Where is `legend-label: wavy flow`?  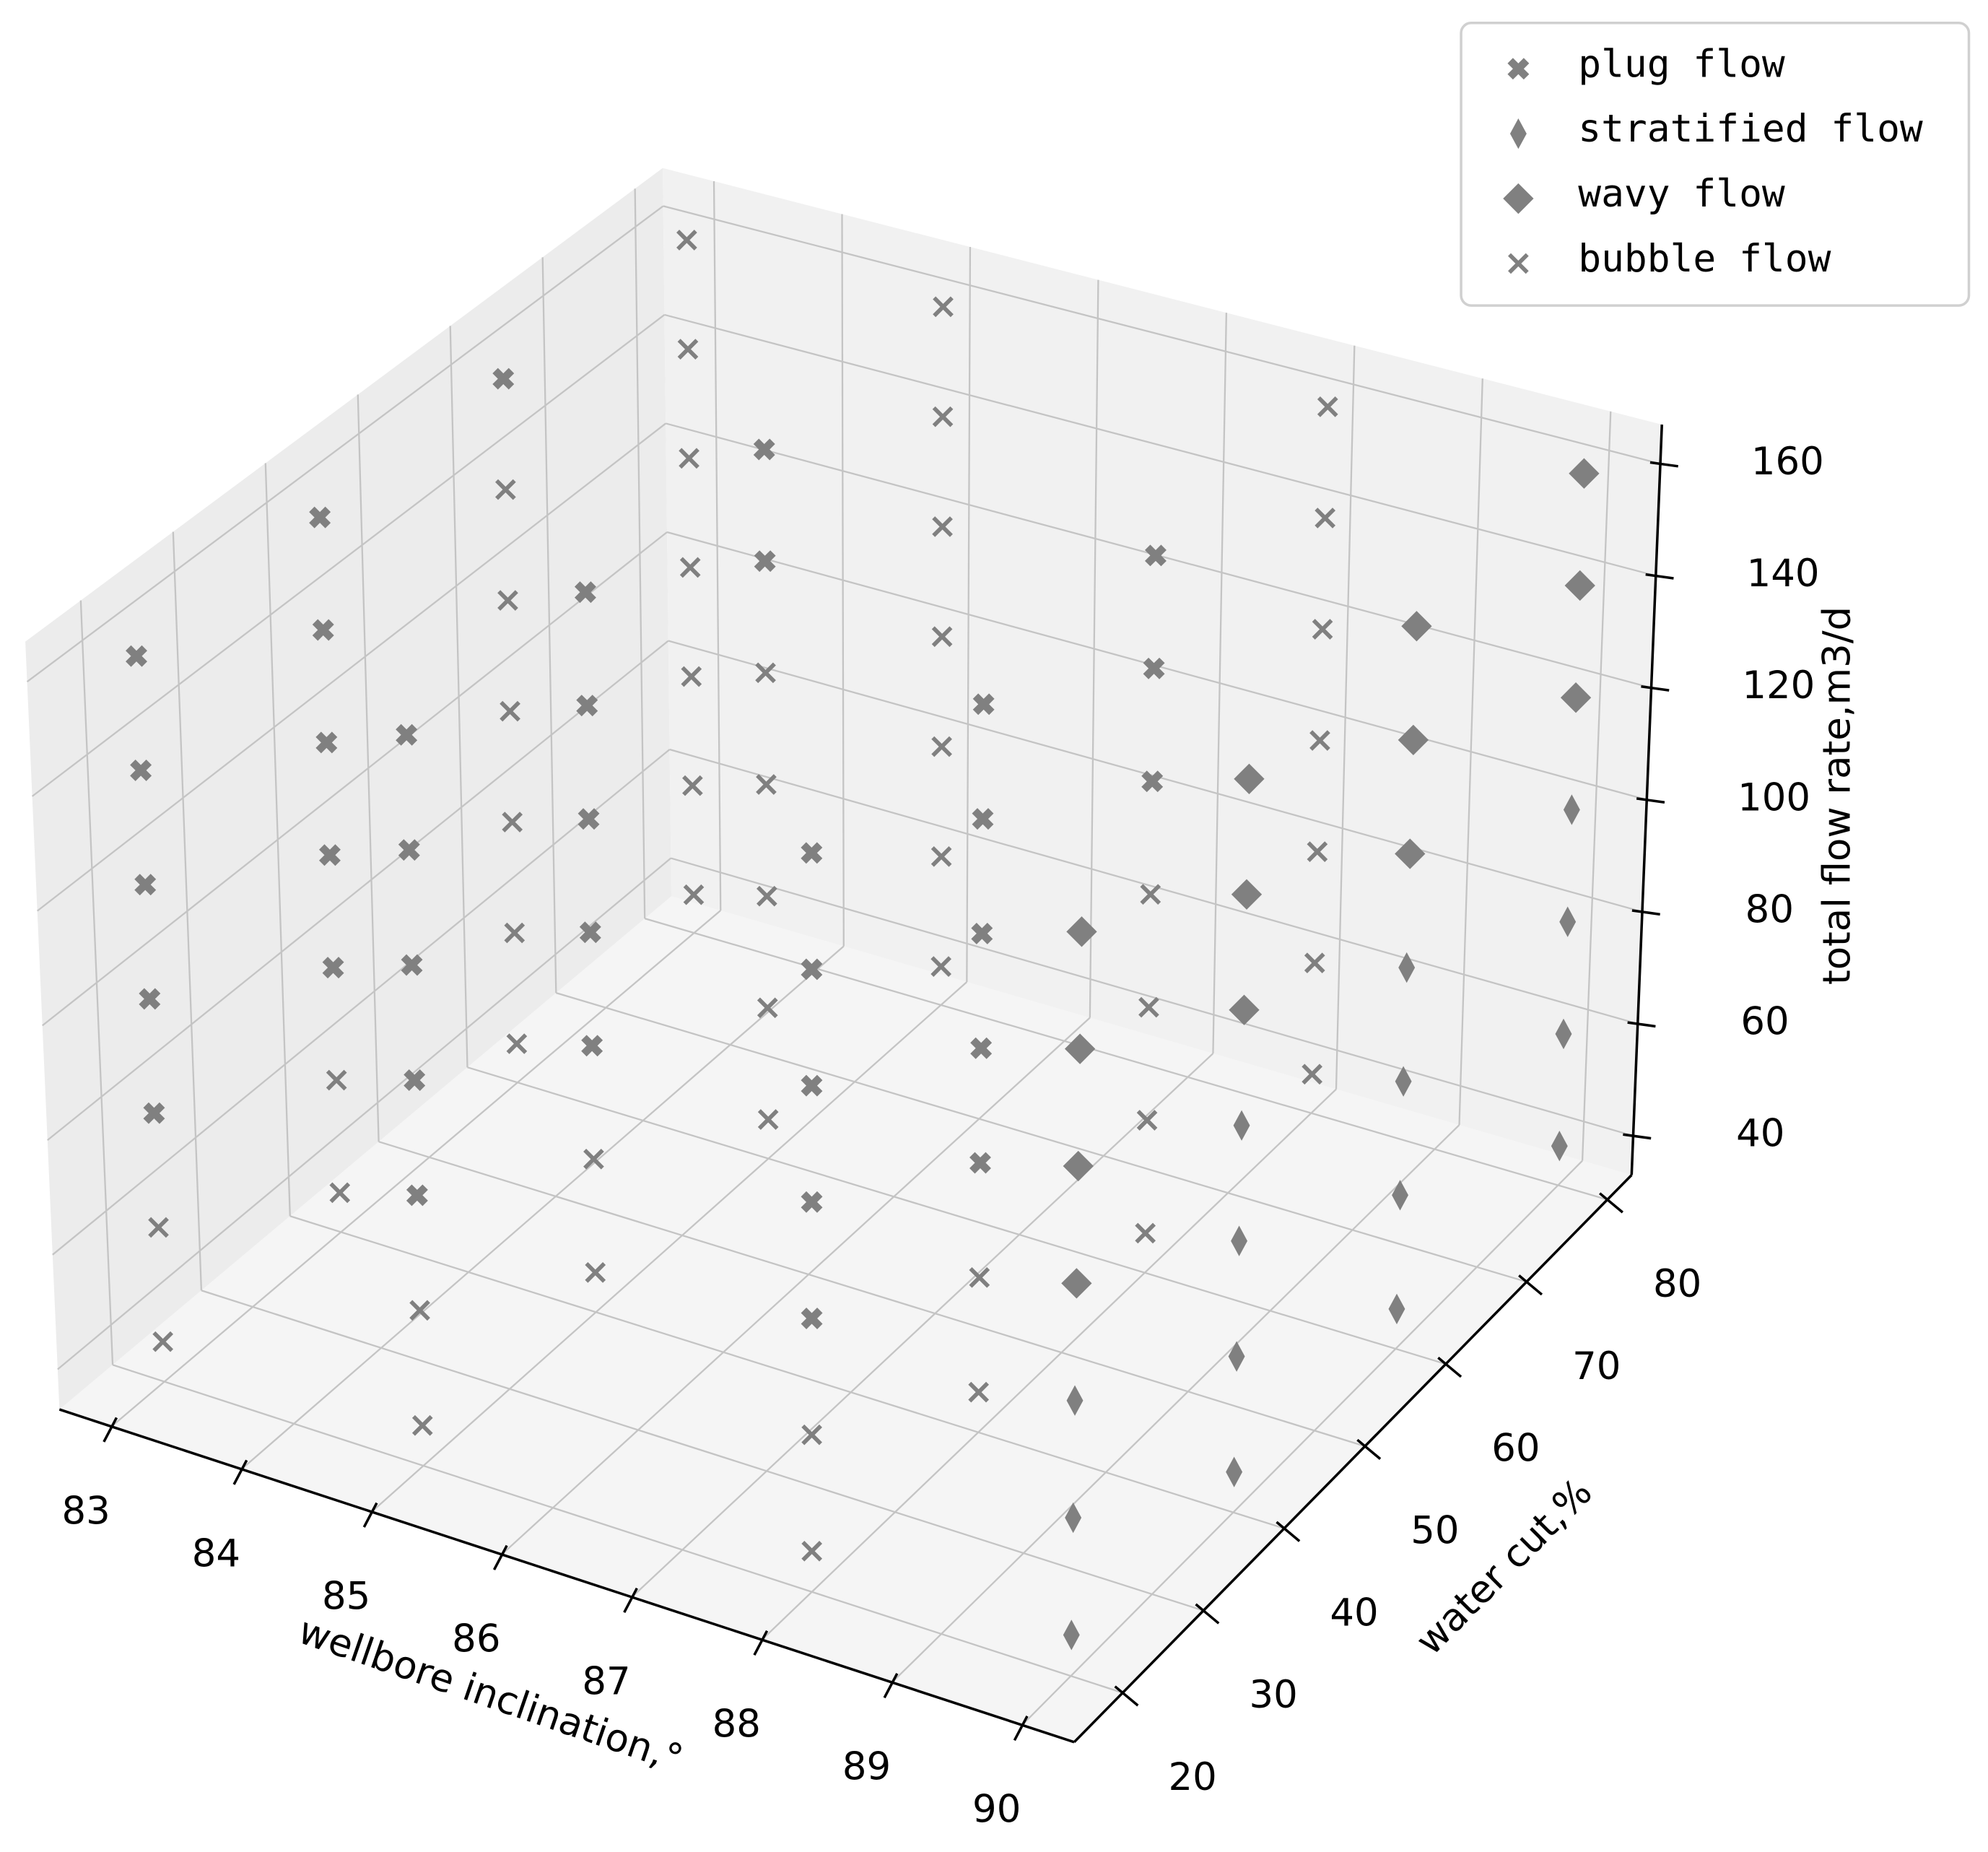 legend-label: wavy flow is located at coordinates (1682, 194).